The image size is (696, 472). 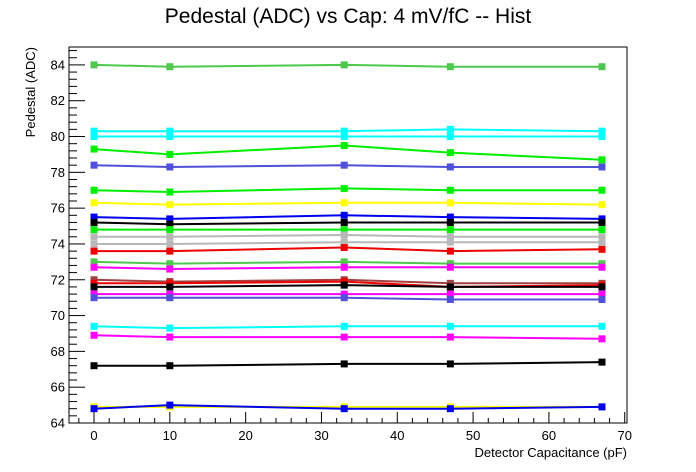 What do you see at coordinates (473, 435) in the screenshot?
I see `x-tick-label: 50` at bounding box center [473, 435].